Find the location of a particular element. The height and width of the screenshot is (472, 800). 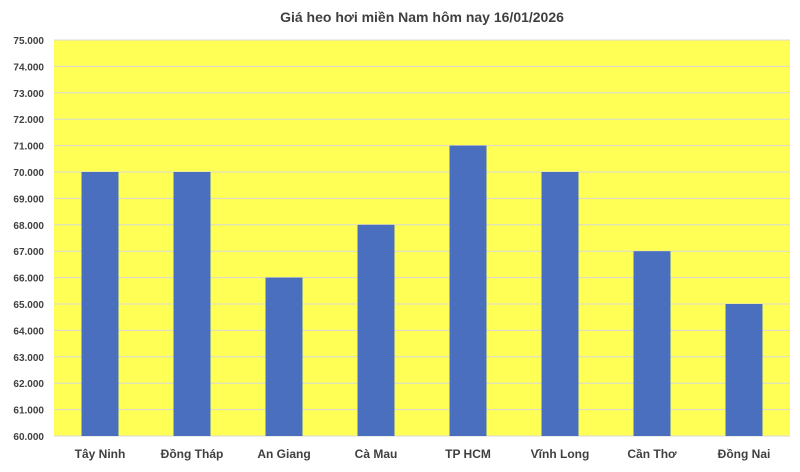

y-tick-label: 71.000 is located at coordinates (28, 147).